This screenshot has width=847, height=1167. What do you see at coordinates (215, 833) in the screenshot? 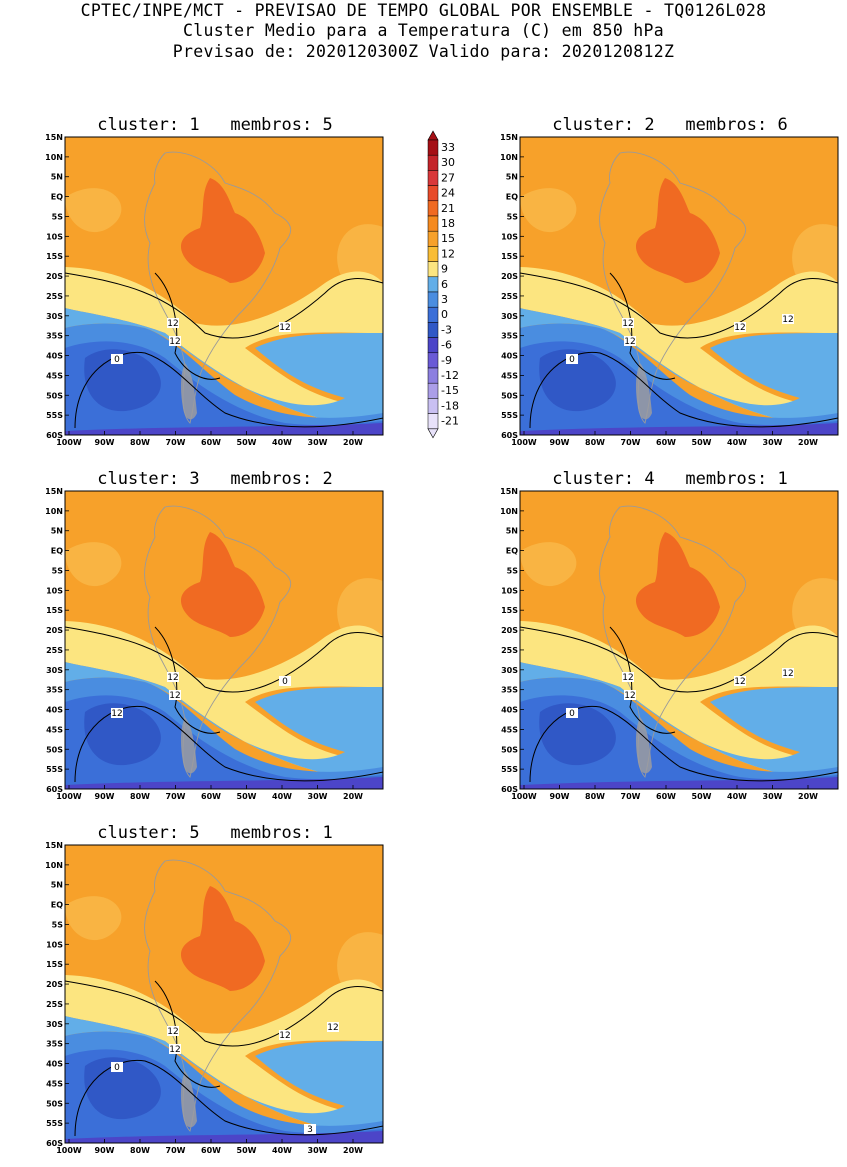
I see `panel-title: cluster: 5 membros: 1` at bounding box center [215, 833].